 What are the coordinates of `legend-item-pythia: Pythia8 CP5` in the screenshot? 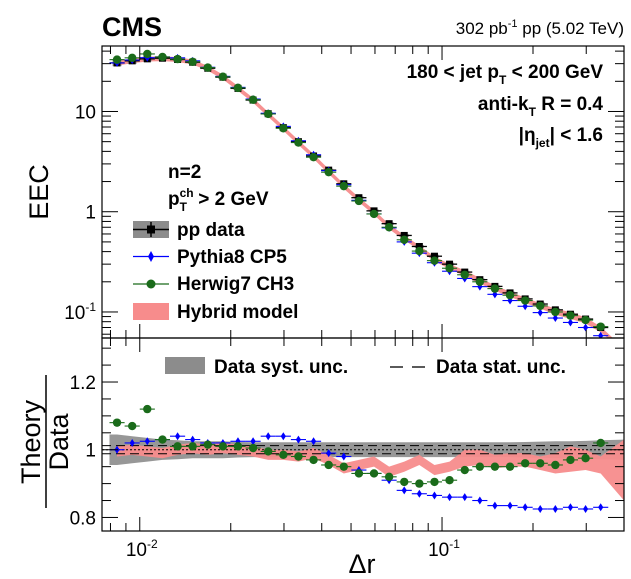 It's located at (210, 257).